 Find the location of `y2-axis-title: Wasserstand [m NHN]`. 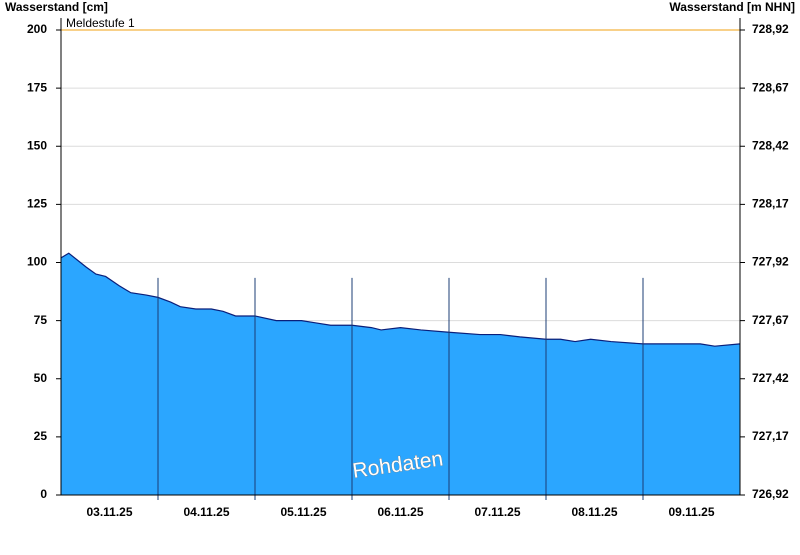

y2-axis-title: Wasserstand [m NHN] is located at coordinates (732, 7).